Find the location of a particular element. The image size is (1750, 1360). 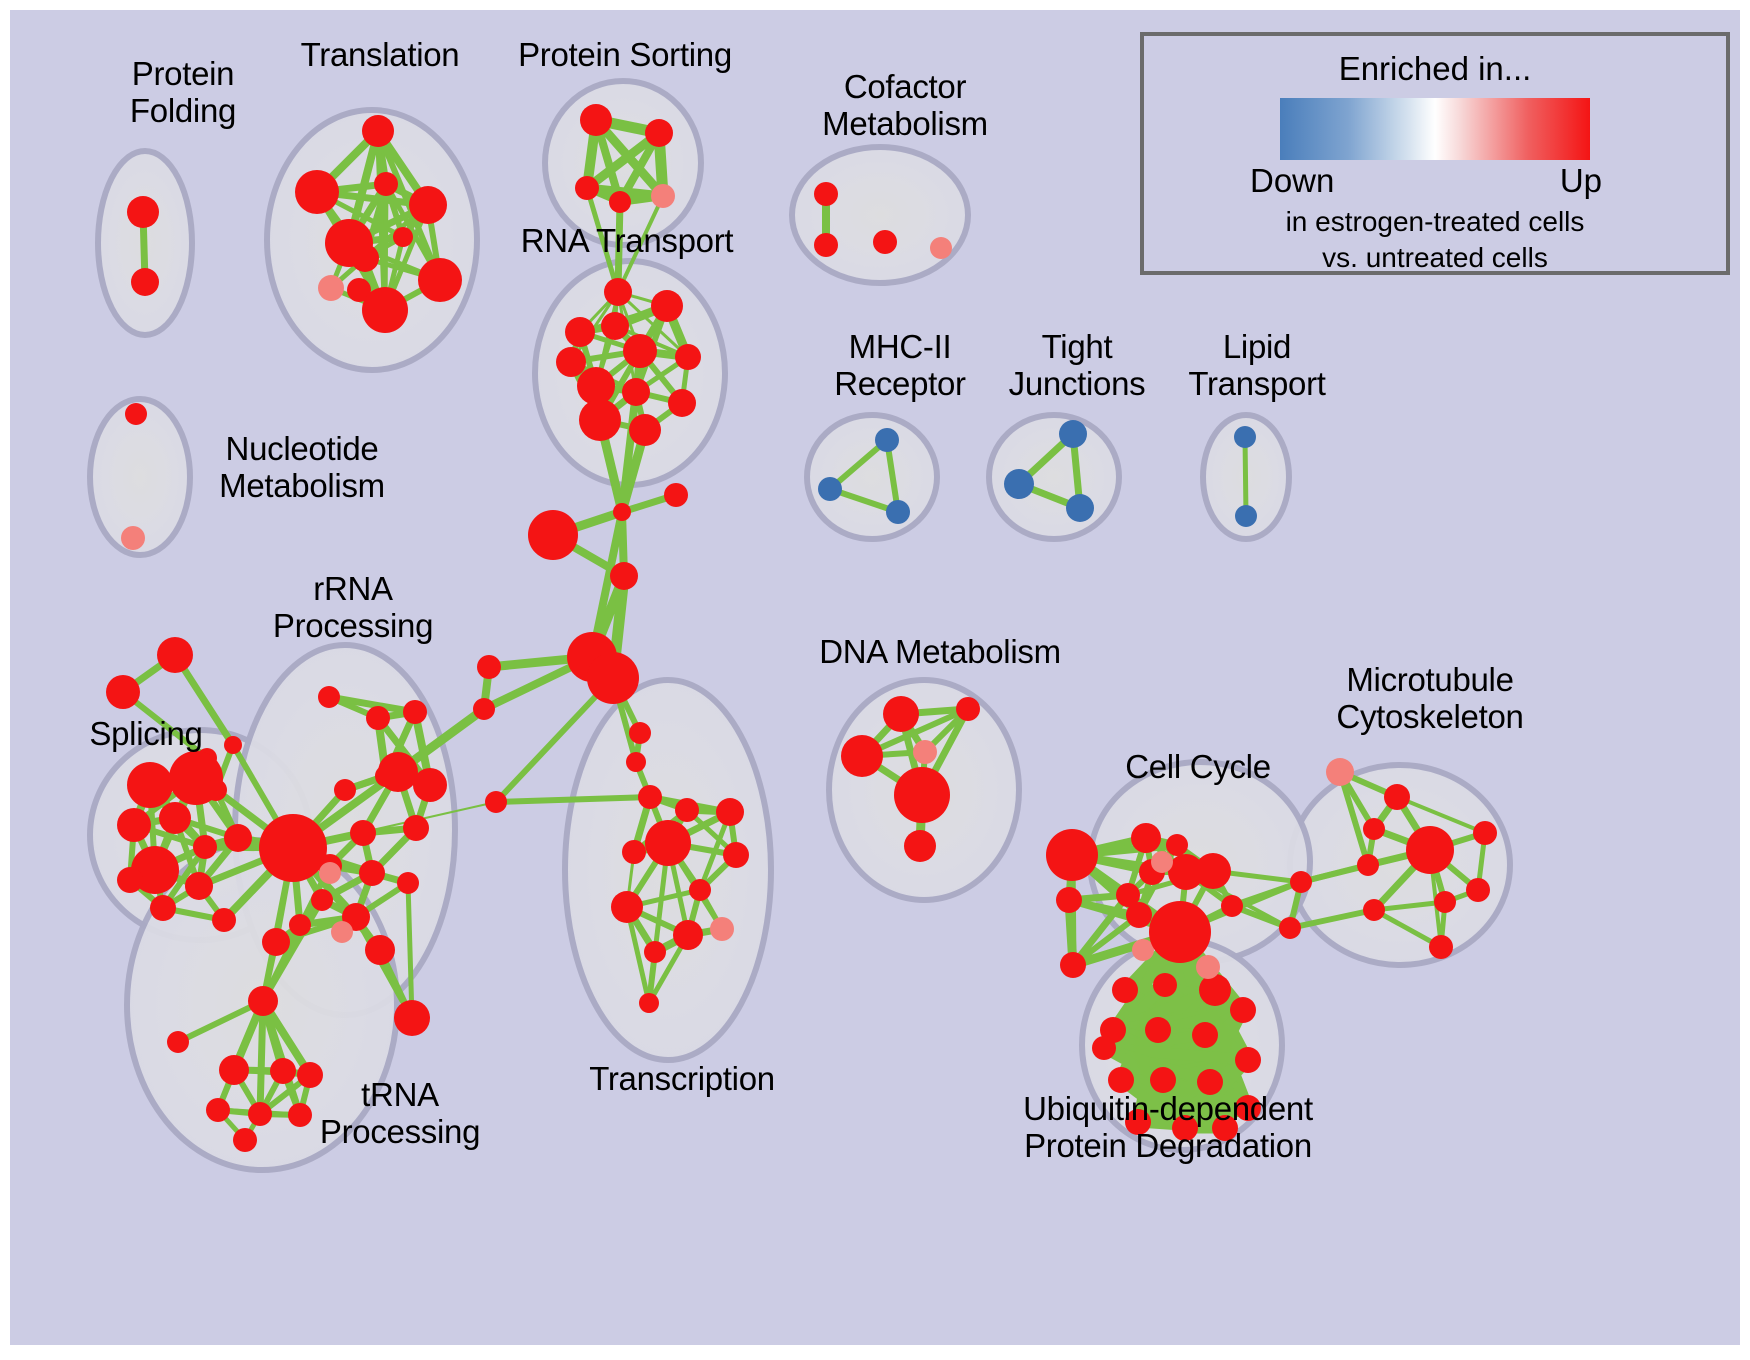

hull-nucleotide is located at coordinates (140, 477).